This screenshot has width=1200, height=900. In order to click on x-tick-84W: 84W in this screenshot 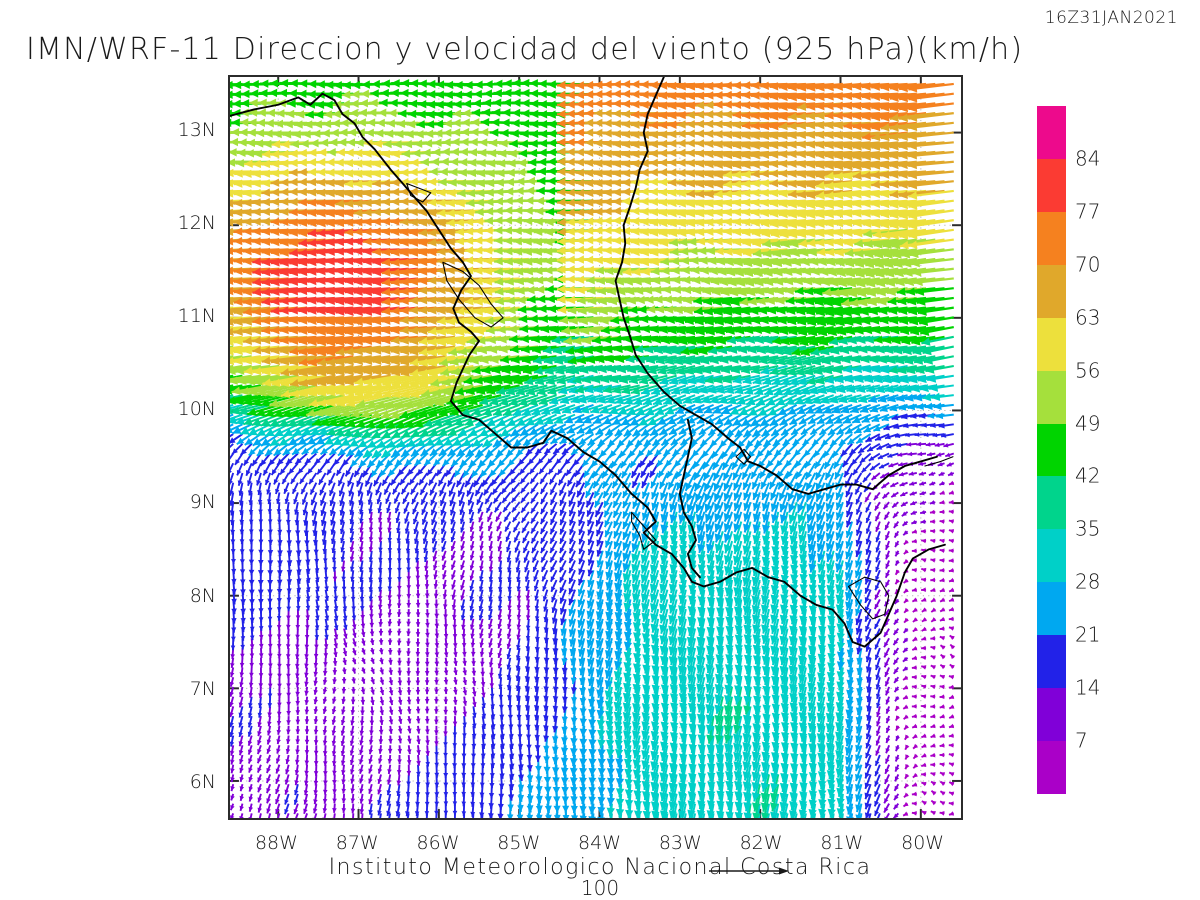, I will do `click(600, 843)`.